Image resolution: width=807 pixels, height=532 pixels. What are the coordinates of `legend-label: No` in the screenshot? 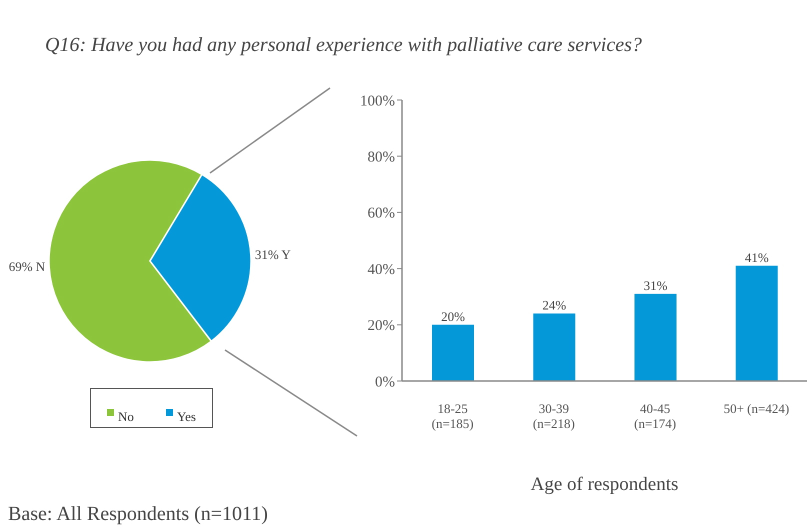 It's located at (126, 417).